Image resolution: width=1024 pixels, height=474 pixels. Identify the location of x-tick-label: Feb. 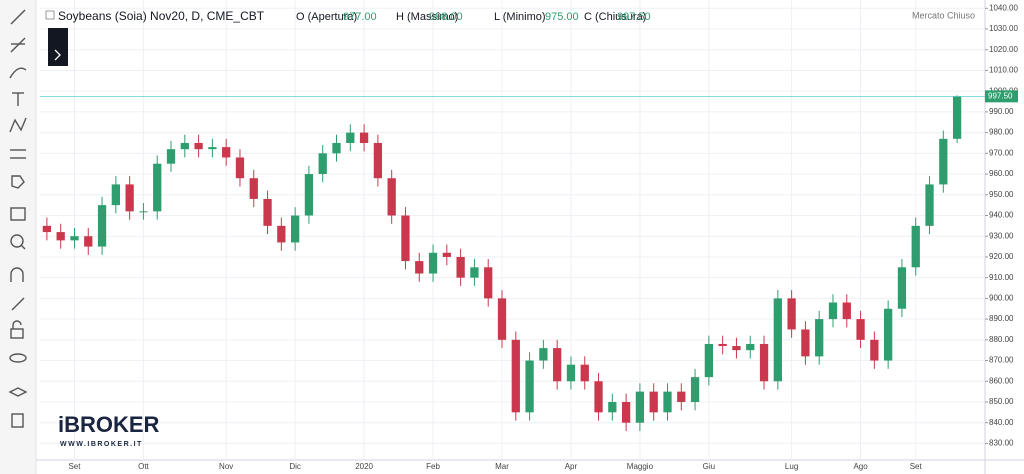
(433, 466).